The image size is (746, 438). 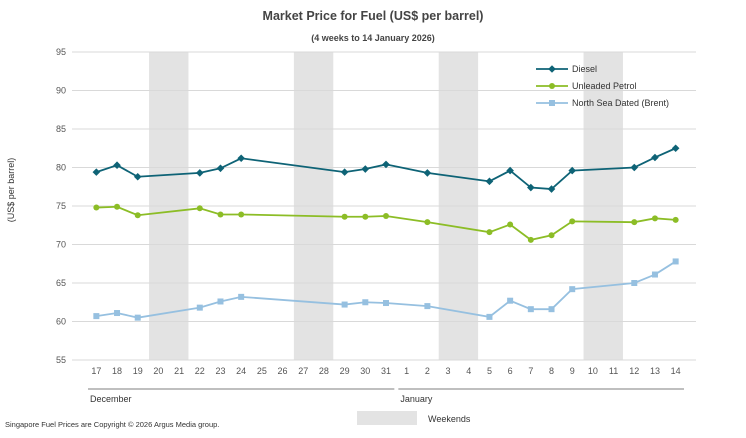 What do you see at coordinates (61, 129) in the screenshot?
I see `y-tick-label: 85` at bounding box center [61, 129].